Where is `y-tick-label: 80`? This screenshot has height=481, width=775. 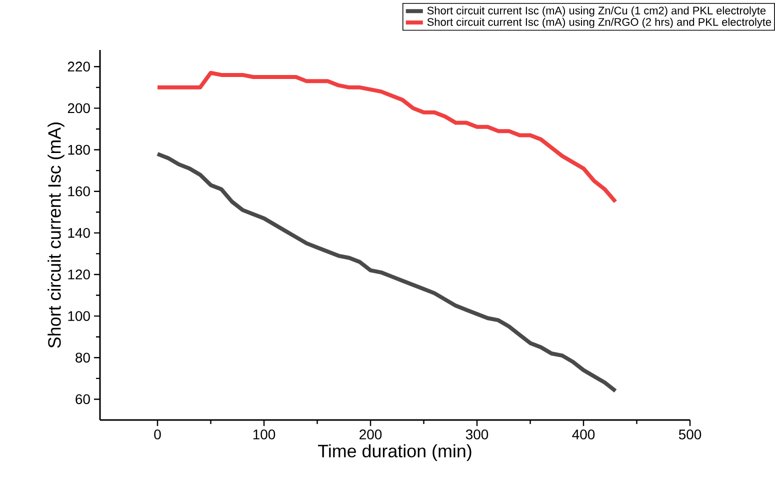
y-tick-label: 80 is located at coordinates (83, 357).